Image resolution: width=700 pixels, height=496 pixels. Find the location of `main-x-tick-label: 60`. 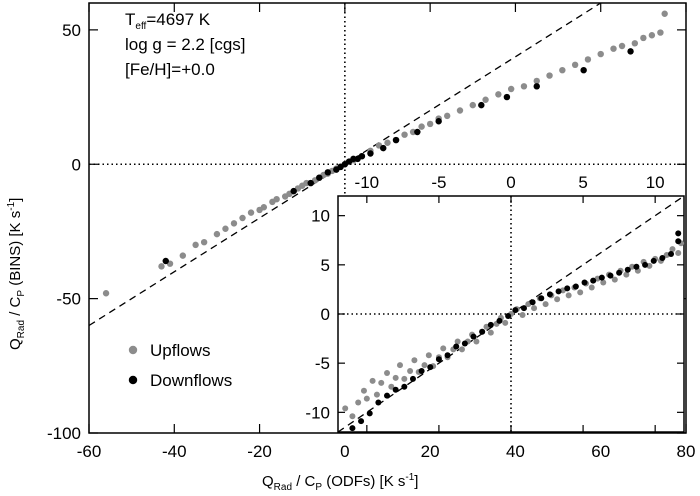

main-x-tick-label: 60 is located at coordinates (600, 451).